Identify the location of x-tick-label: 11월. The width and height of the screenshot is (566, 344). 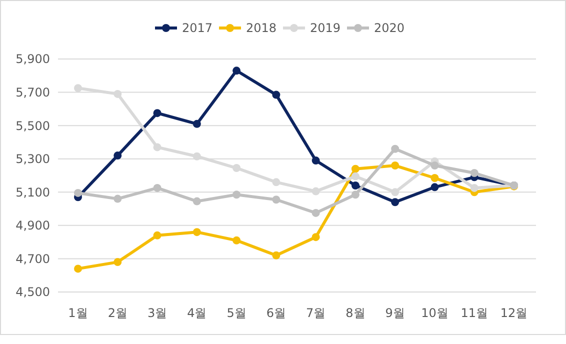
(474, 313).